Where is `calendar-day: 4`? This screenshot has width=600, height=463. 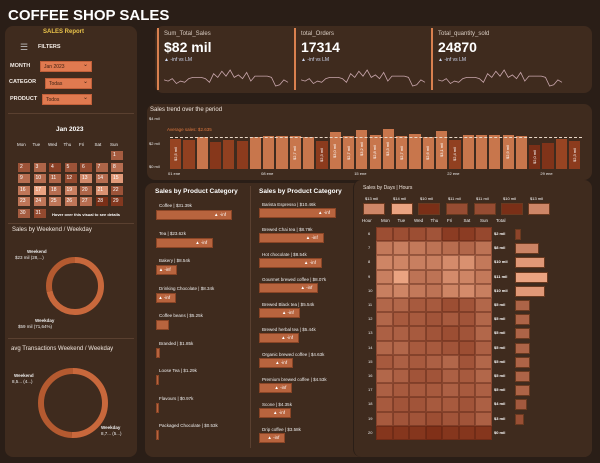 calendar-day: 4 is located at coordinates (55, 167).